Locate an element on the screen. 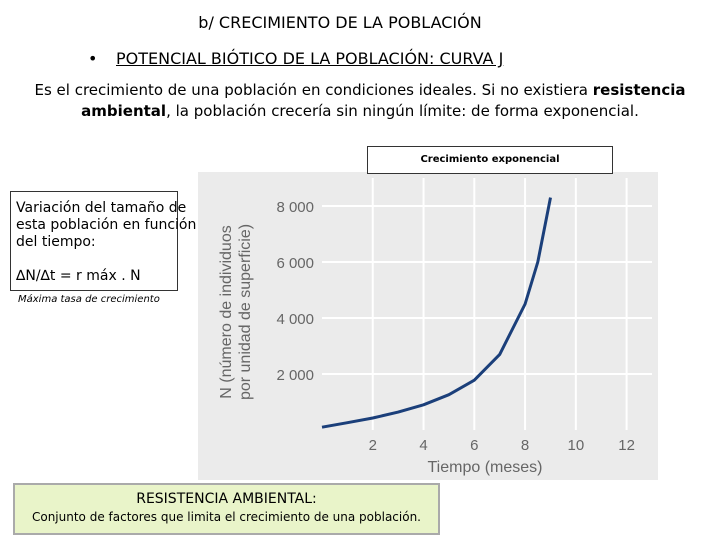 The width and height of the screenshot is (720, 540). chart-label: Crecimiento exponencial is located at coordinates (490, 160).